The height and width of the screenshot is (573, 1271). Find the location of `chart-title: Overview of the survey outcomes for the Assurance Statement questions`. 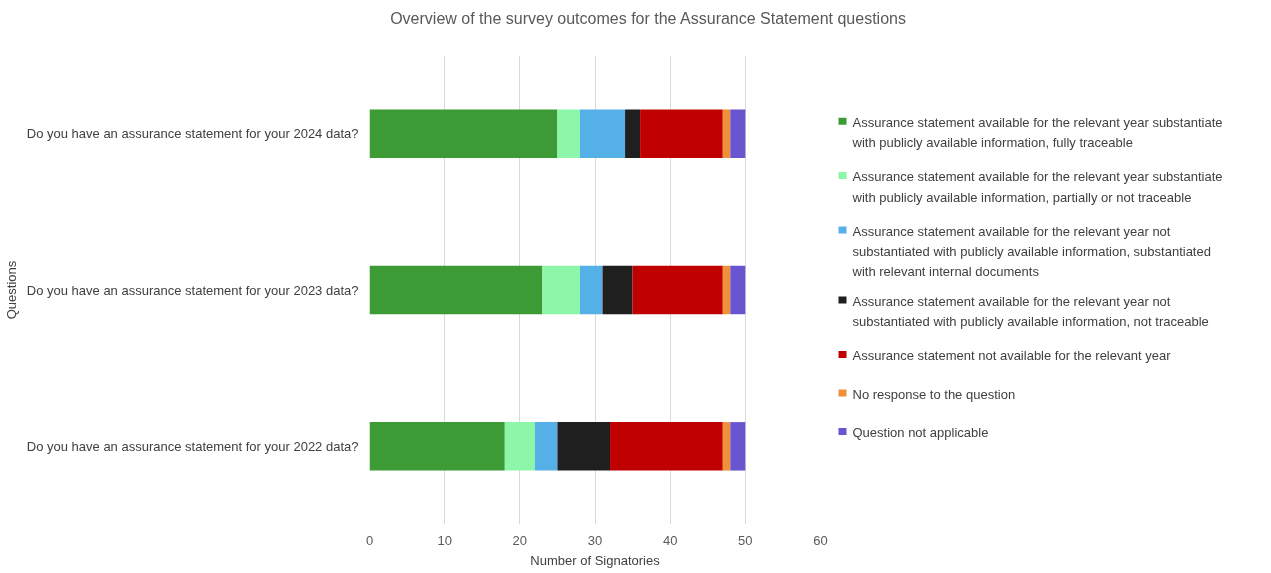

chart-title: Overview of the survey outcomes for the Assurance Statement questions is located at coordinates (648, 18).